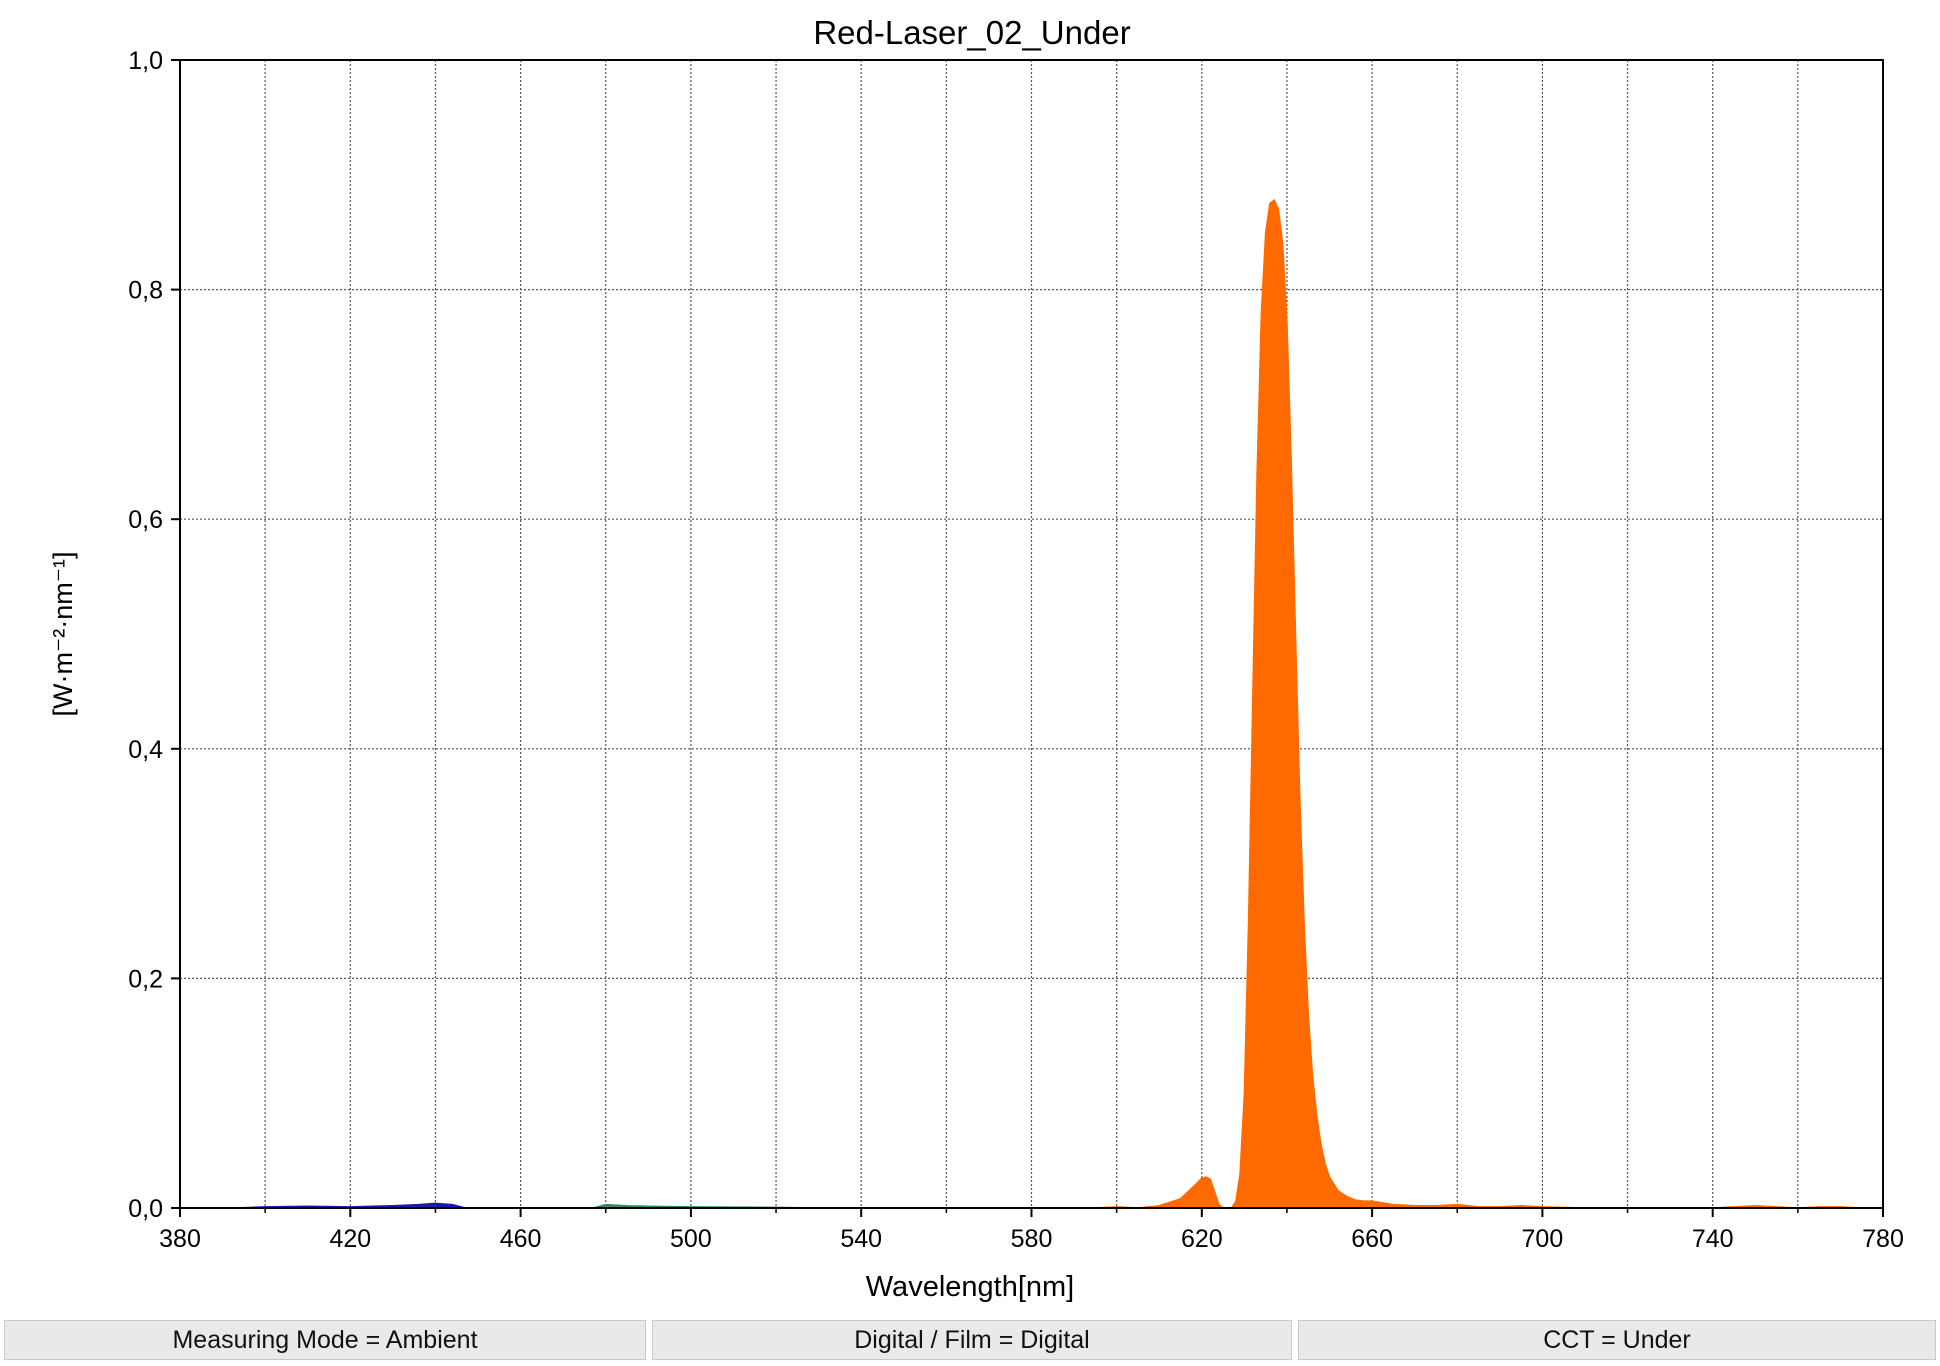 The width and height of the screenshot is (1940, 1366). I want to click on status-digital-film-label: Digital / Film = Digital, so click(972, 1339).